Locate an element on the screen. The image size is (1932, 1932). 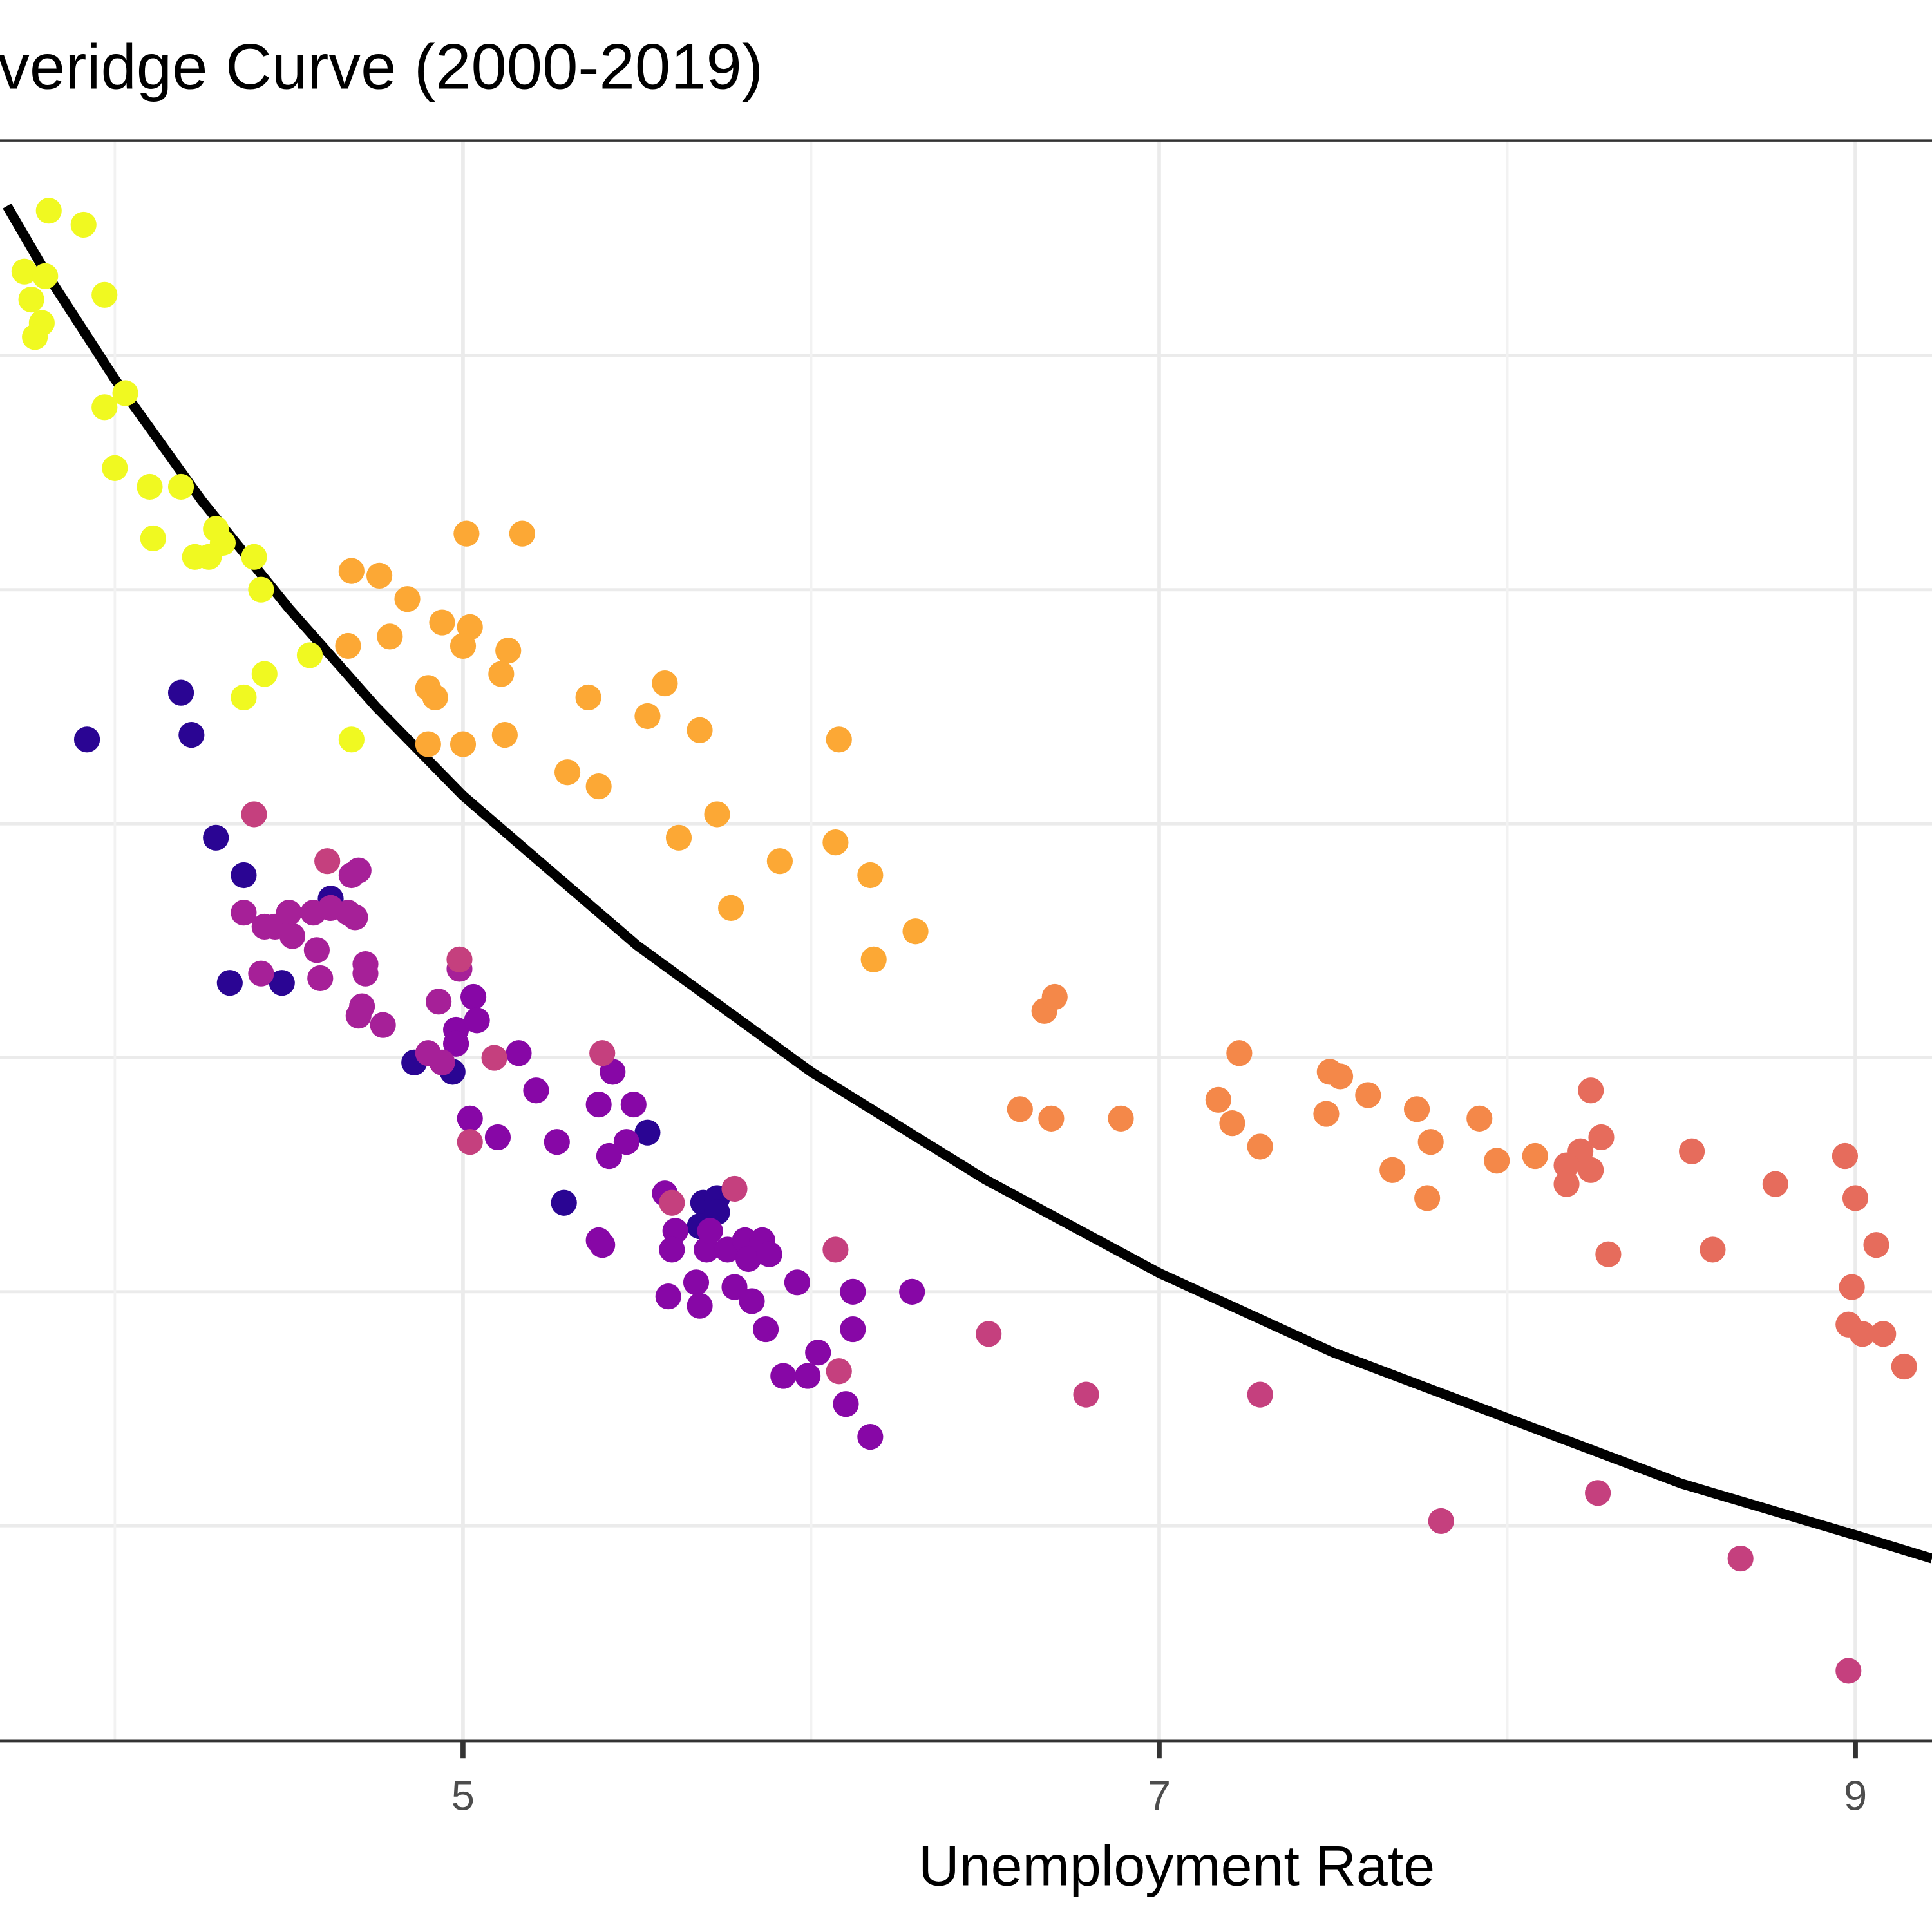
series-2002-2004 is located at coordinates (684, 1217).